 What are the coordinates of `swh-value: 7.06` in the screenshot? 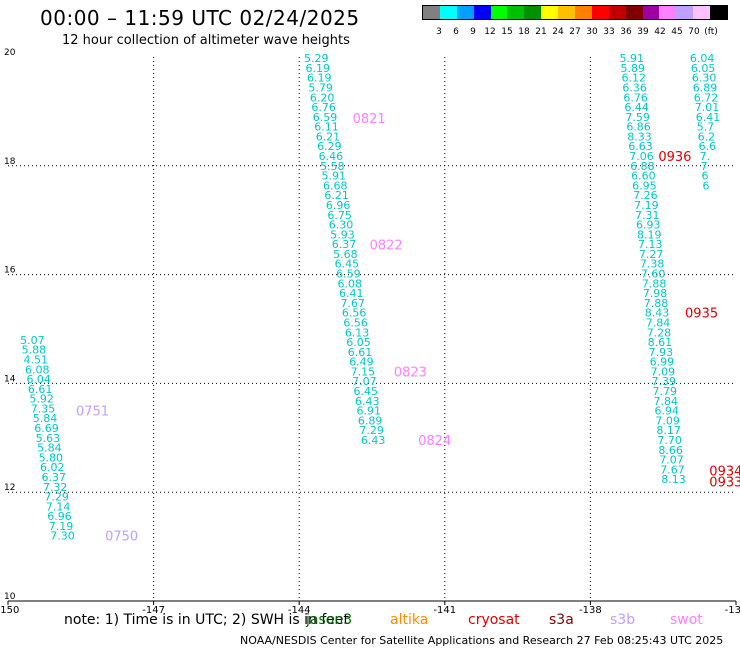 It's located at (641, 156).